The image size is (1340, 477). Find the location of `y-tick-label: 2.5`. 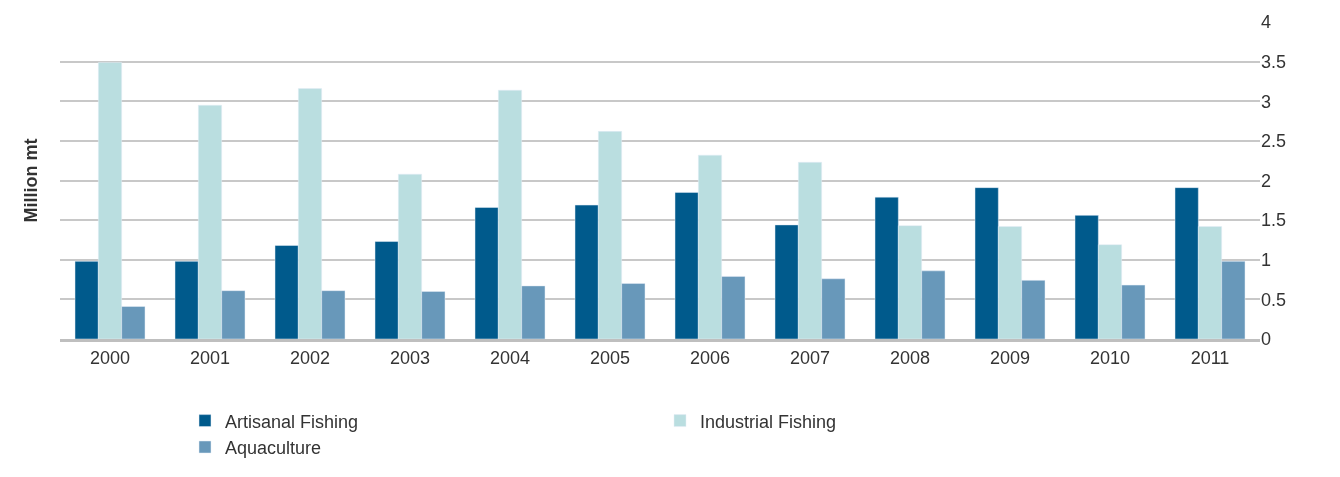

y-tick-label: 2.5 is located at coordinates (1274, 141).